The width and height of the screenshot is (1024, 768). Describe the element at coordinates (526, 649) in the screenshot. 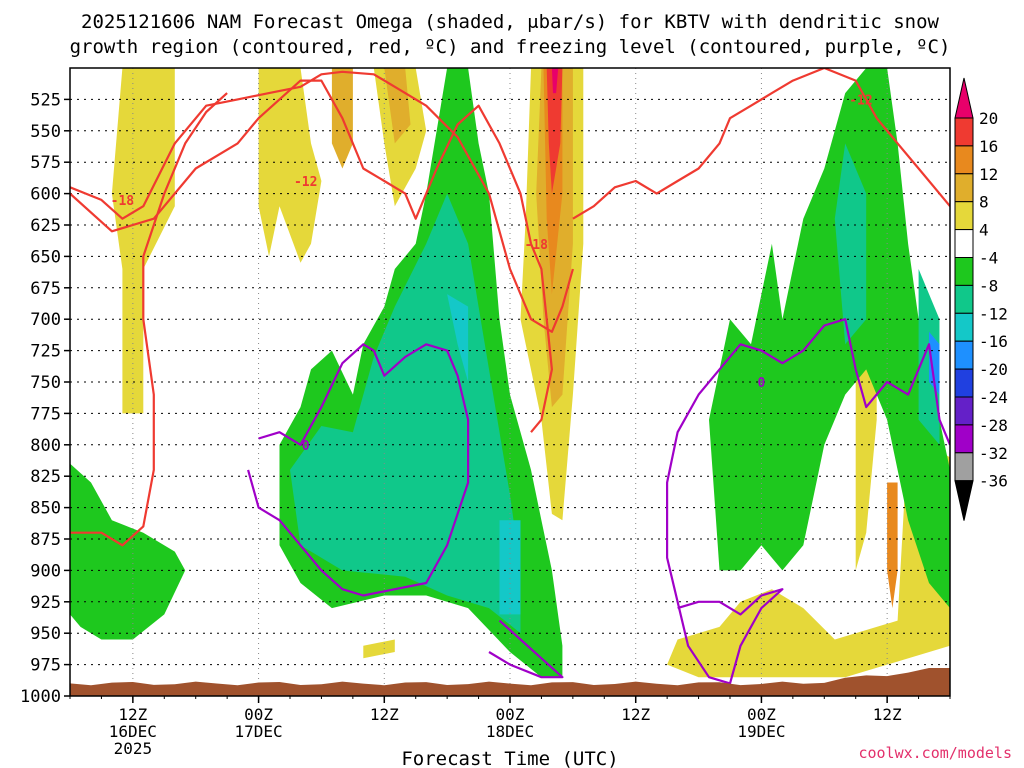

I see `contour-freezing-low` at that location.